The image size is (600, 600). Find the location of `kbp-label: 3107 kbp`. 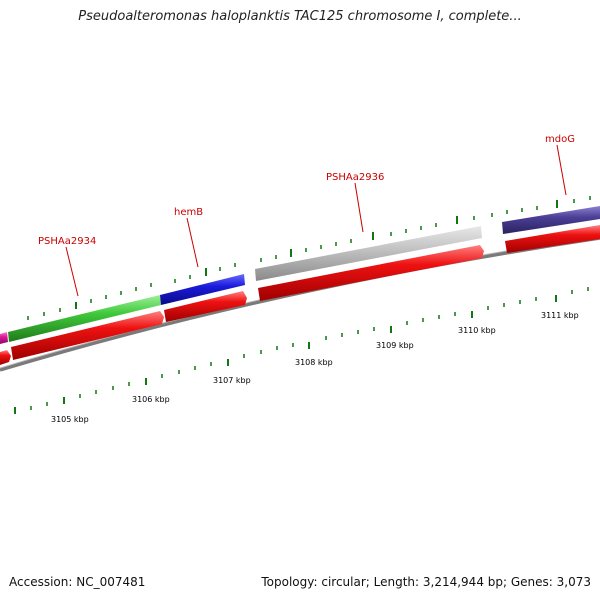

kbp-label: 3107 kbp is located at coordinates (232, 380).